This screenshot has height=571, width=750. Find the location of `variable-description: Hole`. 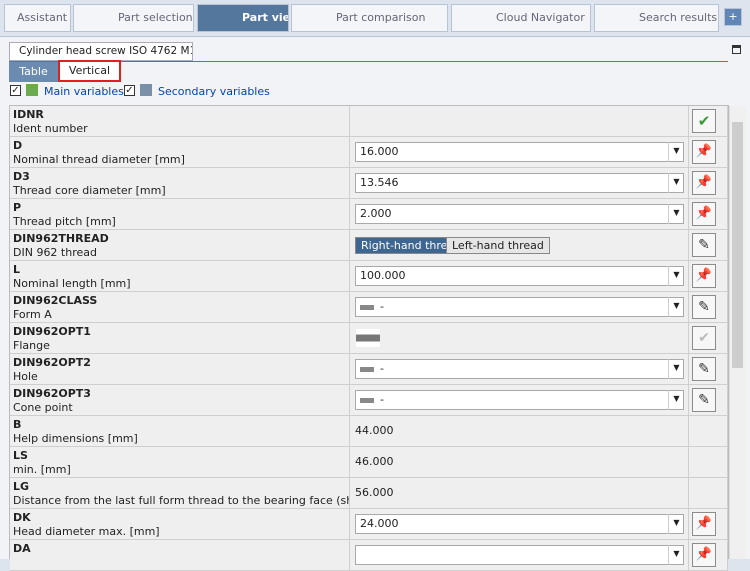

variable-description: Hole is located at coordinates (25, 376).